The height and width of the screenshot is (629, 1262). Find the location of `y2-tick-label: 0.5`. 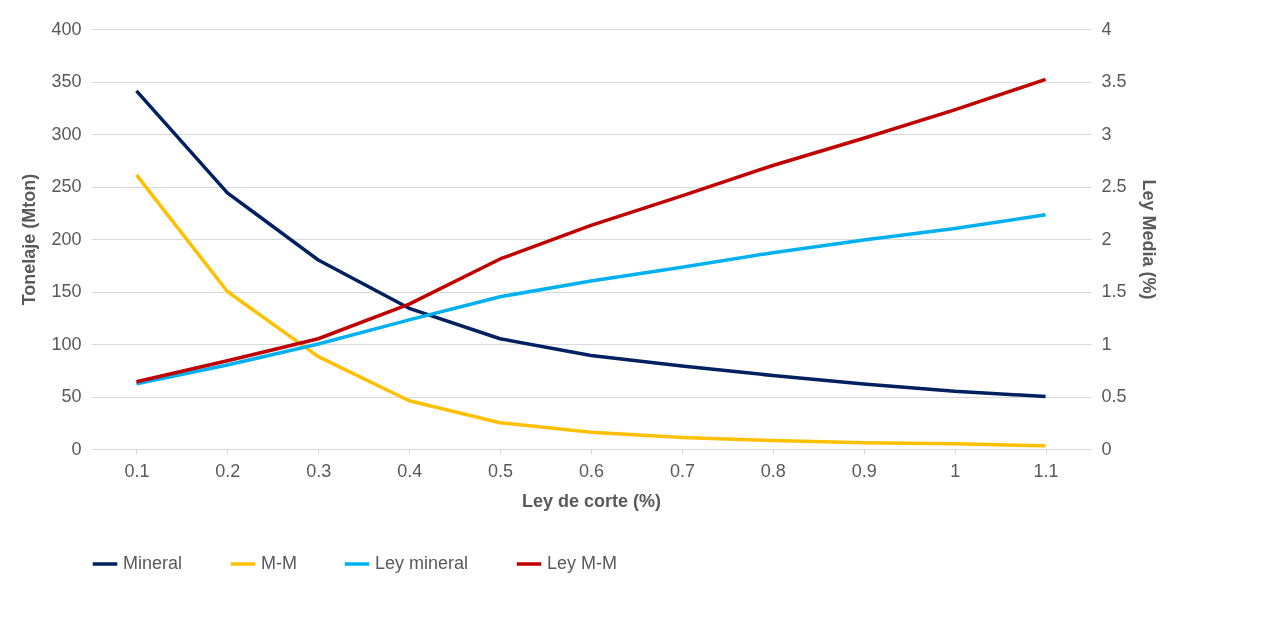

y2-tick-label: 0.5 is located at coordinates (1114, 396).